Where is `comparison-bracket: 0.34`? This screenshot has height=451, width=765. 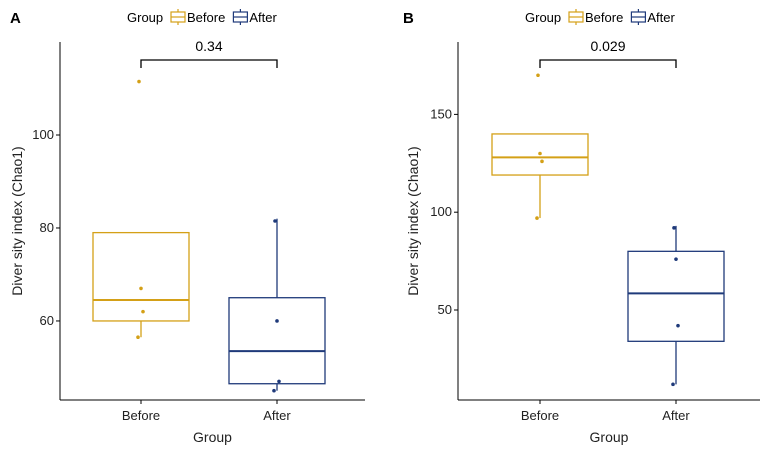
comparison-bracket: 0.34 is located at coordinates (209, 53).